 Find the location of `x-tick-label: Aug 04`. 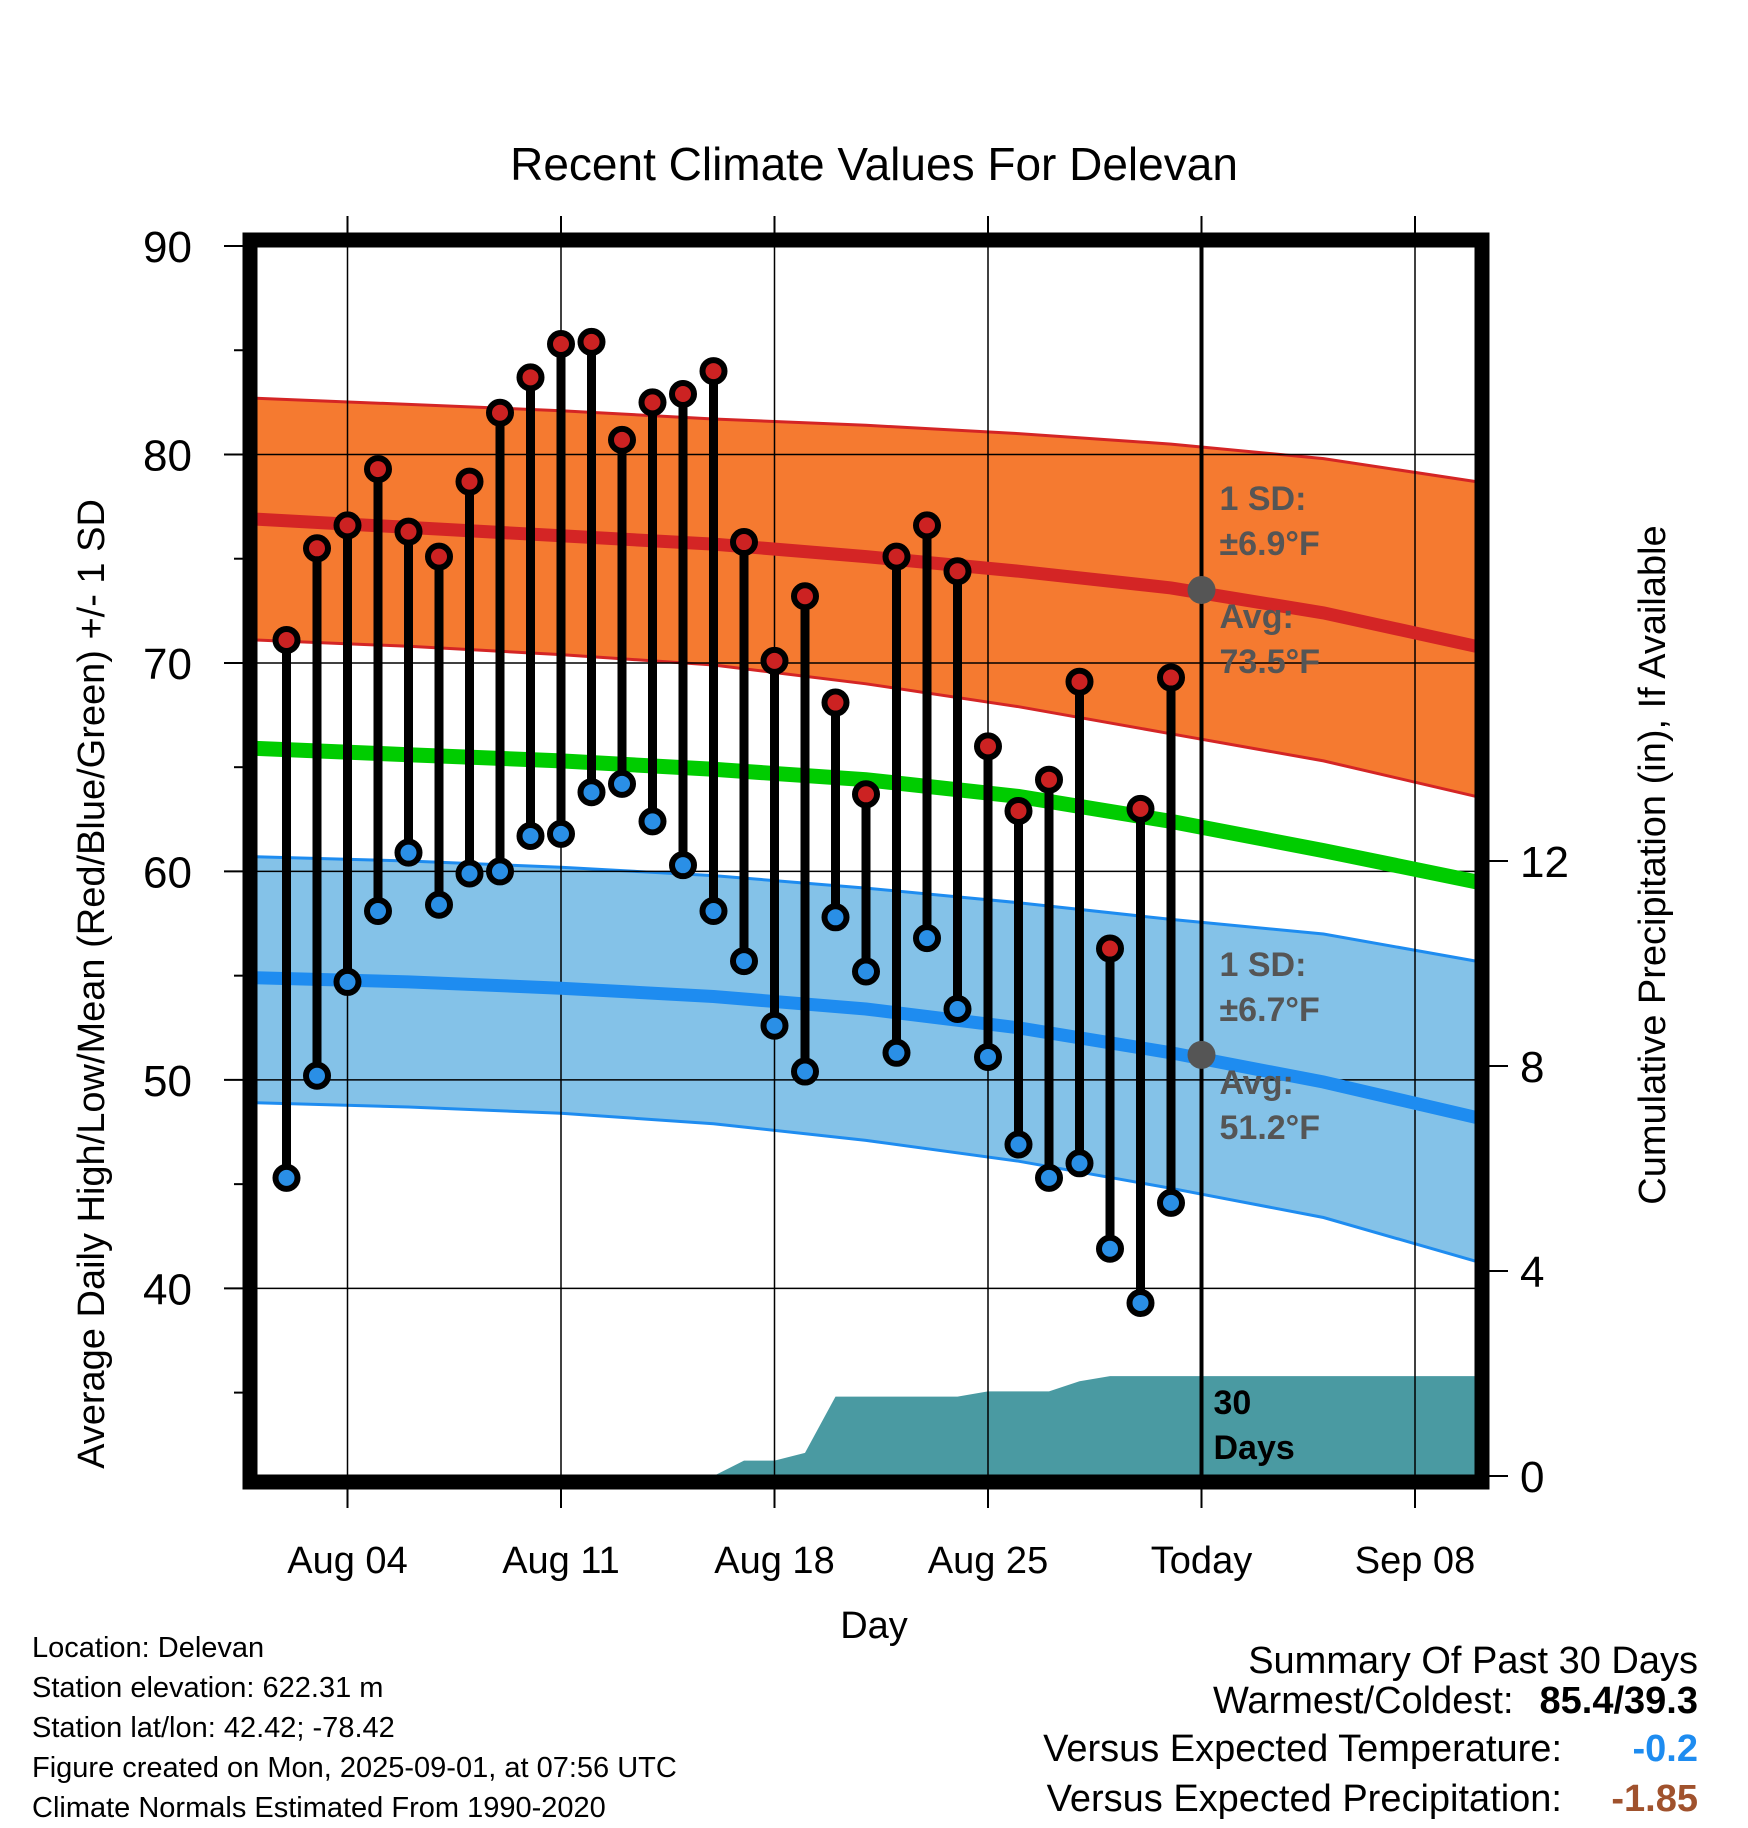

x-tick-label: Aug 04 is located at coordinates (347, 1561).